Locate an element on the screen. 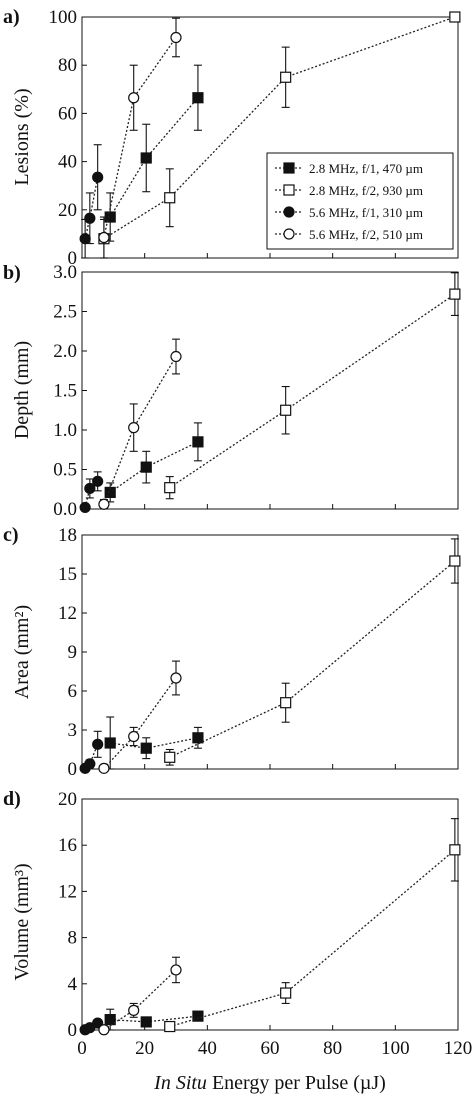 This screenshot has height=1099, width=474. y-tick-label: 9 is located at coordinates (73, 652).